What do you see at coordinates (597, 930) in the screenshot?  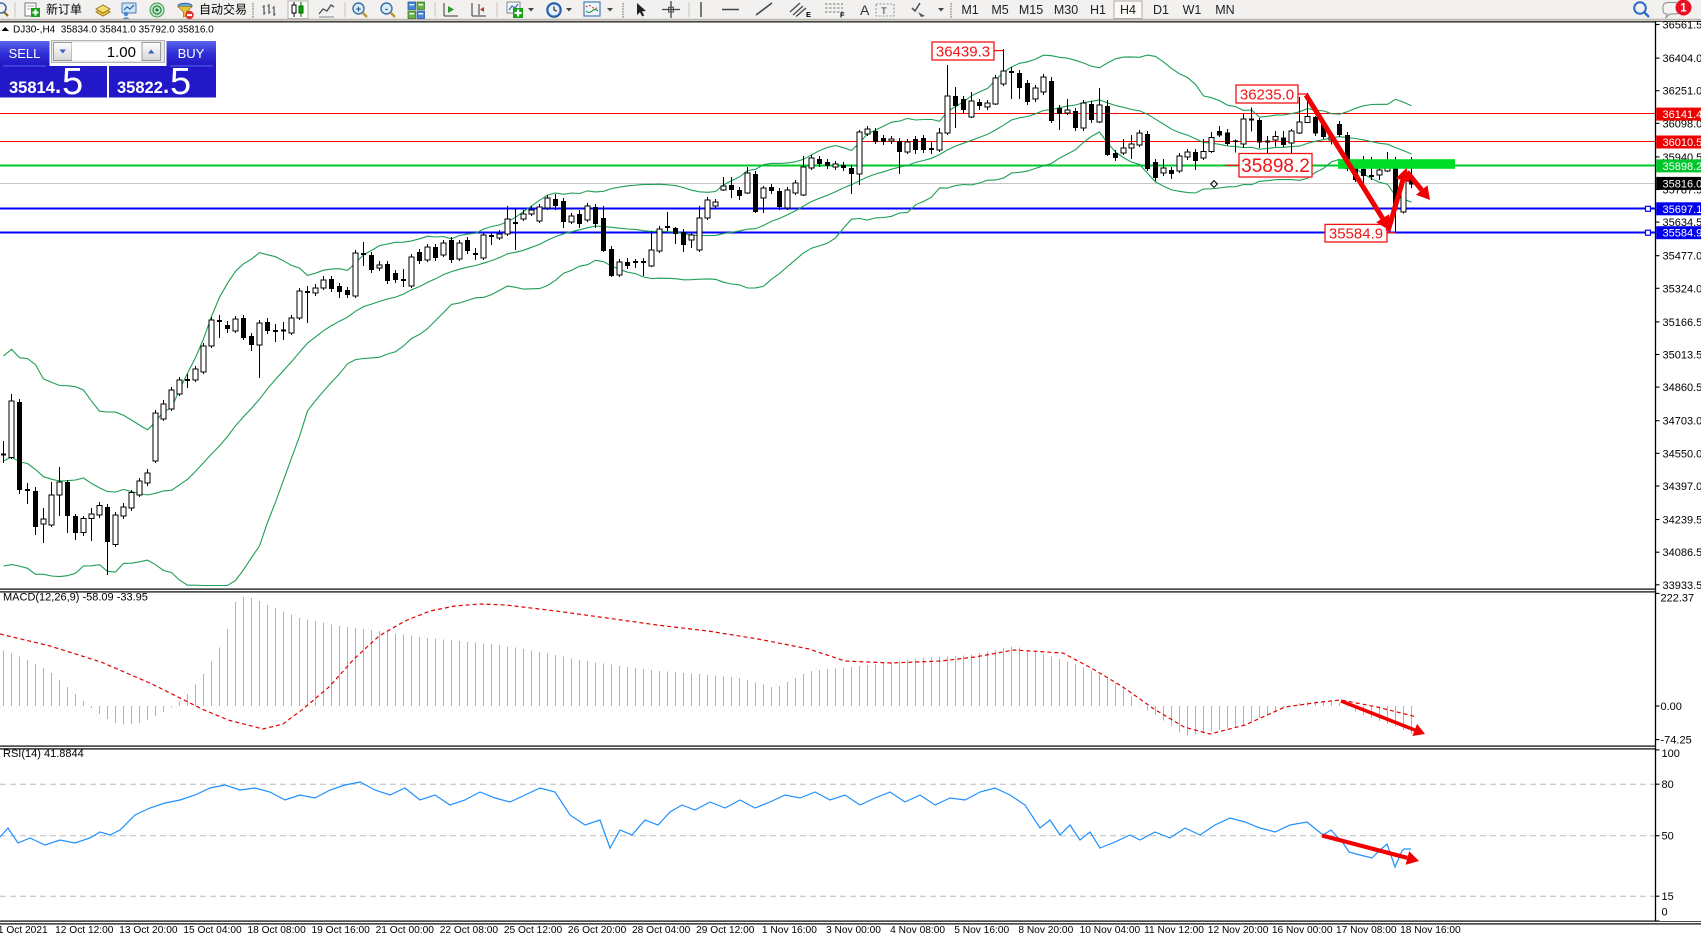 I see `svg-text: 26 Oct 20:00` at bounding box center [597, 930].